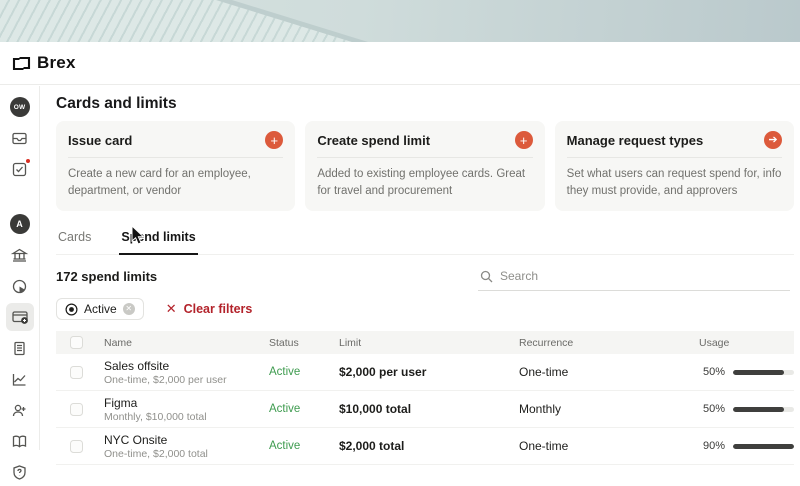  What do you see at coordinates (136, 439) in the screenshot?
I see `row-name: NYC Onsite` at bounding box center [136, 439].